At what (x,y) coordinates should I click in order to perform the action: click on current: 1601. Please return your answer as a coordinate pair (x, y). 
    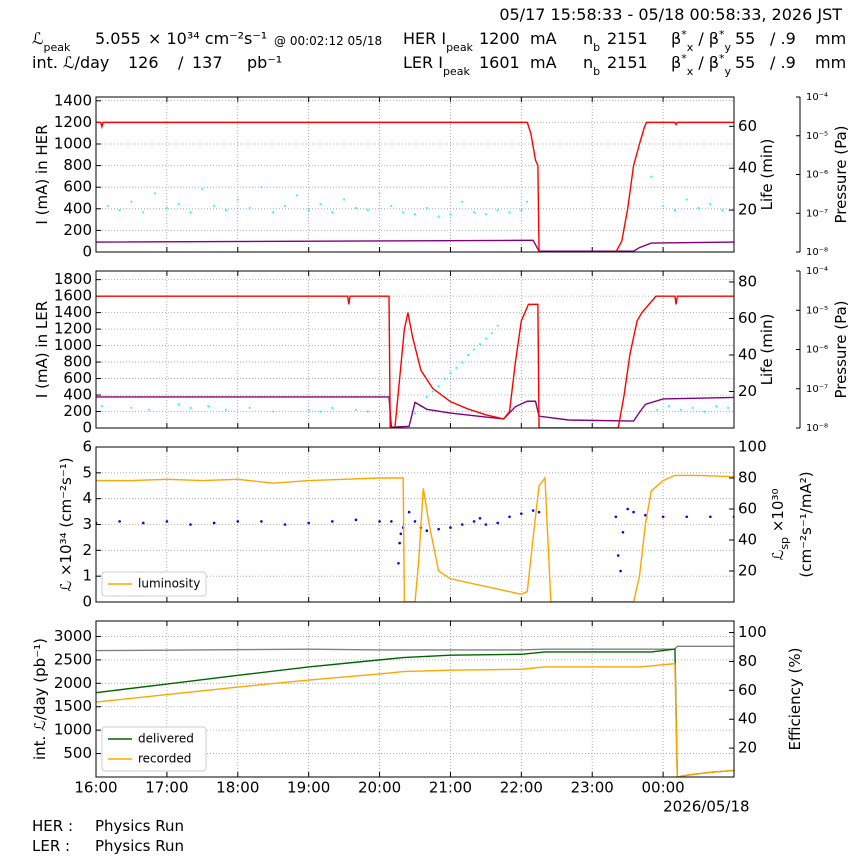
    Looking at the image, I should click on (499, 62).